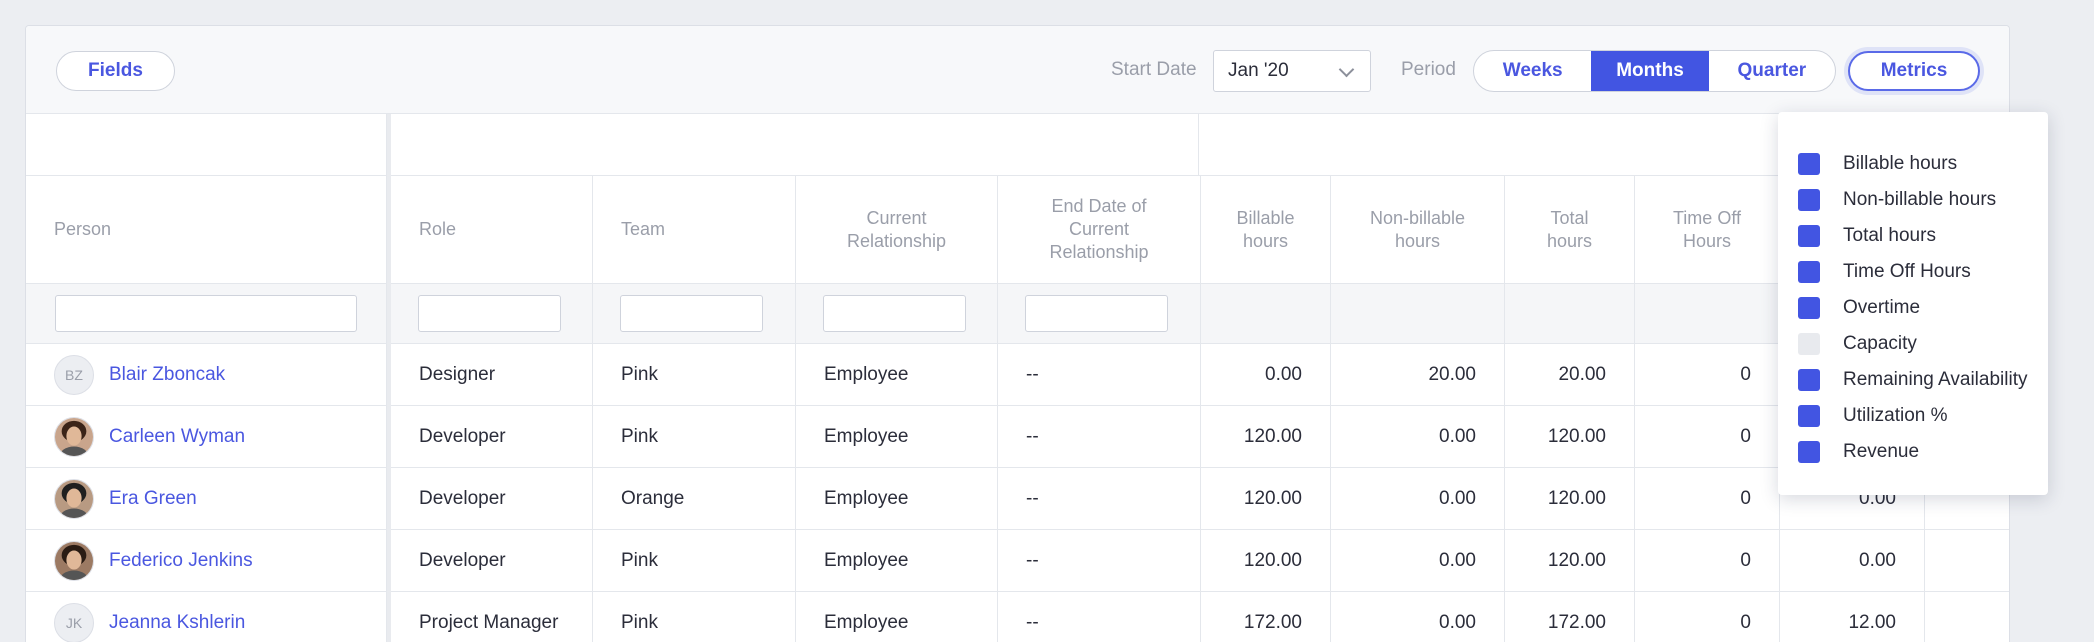 The width and height of the screenshot is (2094, 642). What do you see at coordinates (1913, 308) in the screenshot?
I see `metric-option-overtime: Overtime` at bounding box center [1913, 308].